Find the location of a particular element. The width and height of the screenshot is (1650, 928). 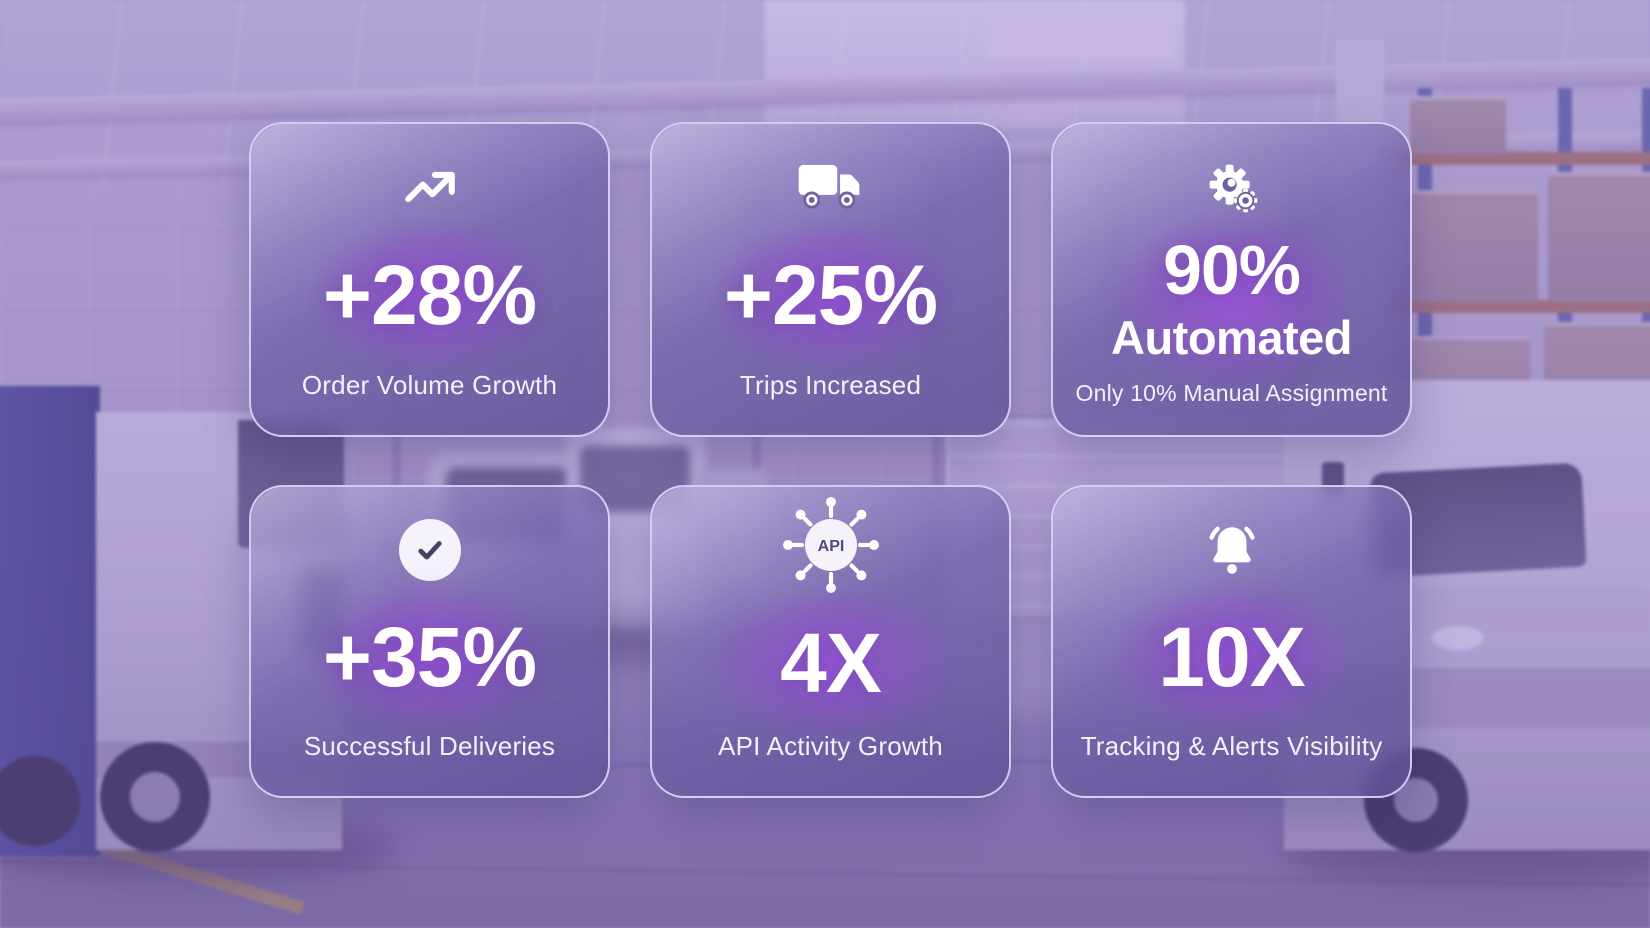

stat-card-automation: 90% Automated Only 10% Manual Assignment is located at coordinates (1231, 279).